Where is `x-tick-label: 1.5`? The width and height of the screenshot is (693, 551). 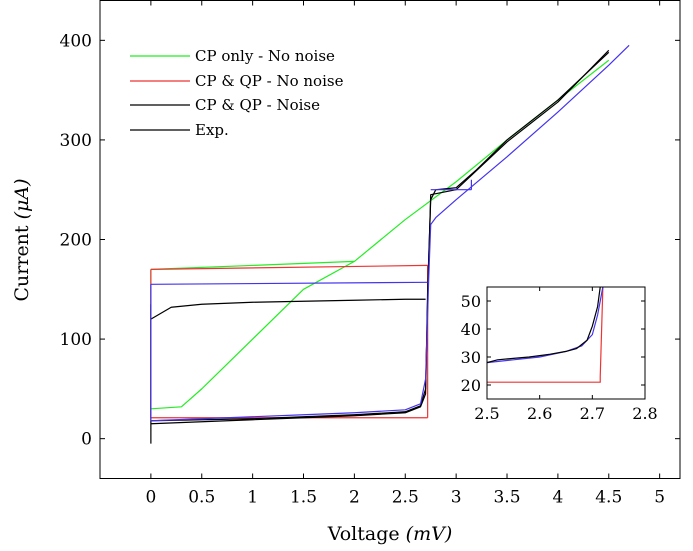
x-tick-label: 1.5 is located at coordinates (303, 498).